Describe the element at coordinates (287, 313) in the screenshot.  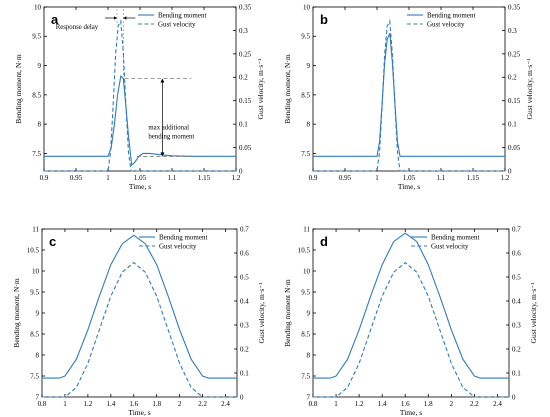
I see `y-left-axis-label: Bending moment N·m` at that location.